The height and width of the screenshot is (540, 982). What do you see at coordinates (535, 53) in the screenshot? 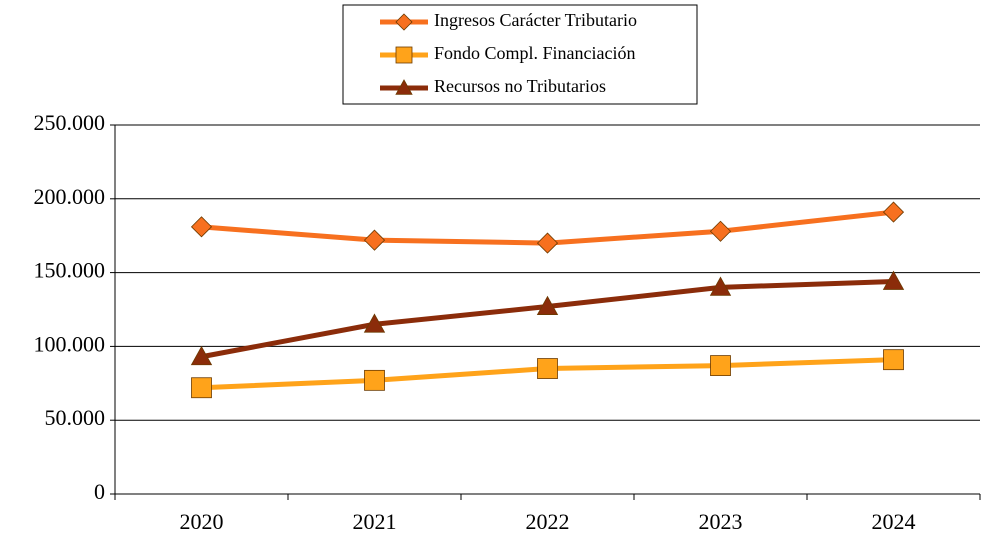
I see `legend-label: Fondo Compl. Financiación` at bounding box center [535, 53].